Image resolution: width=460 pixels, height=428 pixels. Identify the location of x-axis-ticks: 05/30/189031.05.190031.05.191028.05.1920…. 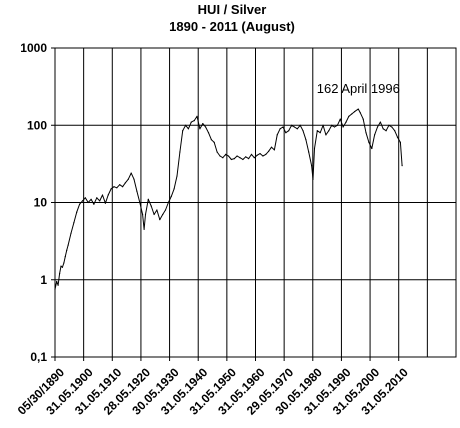
(213, 387).